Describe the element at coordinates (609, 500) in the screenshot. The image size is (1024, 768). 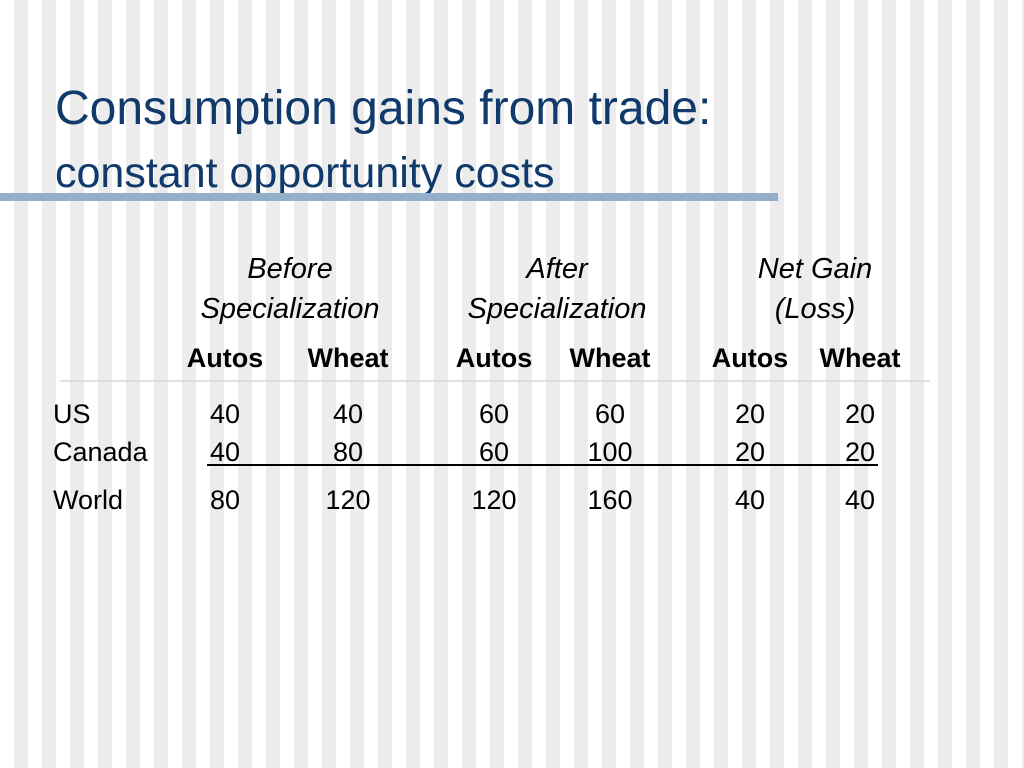
I see `cell: 160` at that location.